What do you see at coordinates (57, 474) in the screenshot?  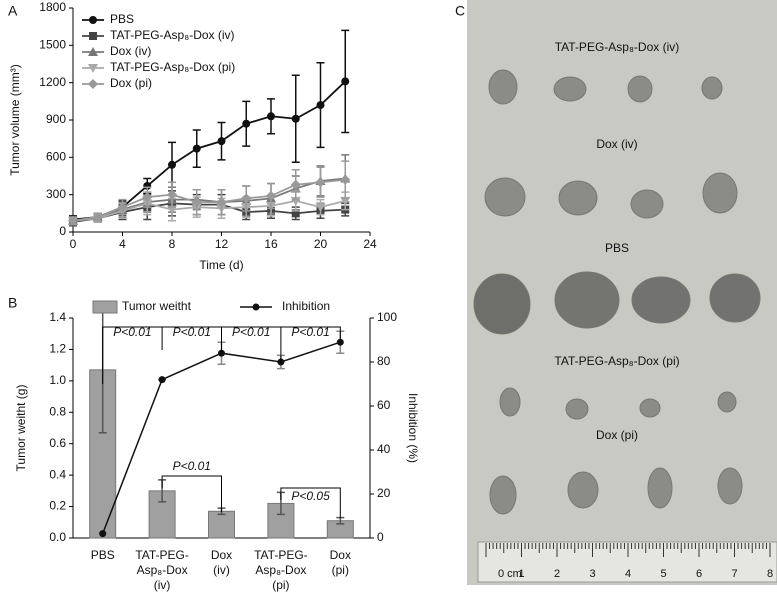 I see `y-tick-label: 0.4` at bounding box center [57, 474].